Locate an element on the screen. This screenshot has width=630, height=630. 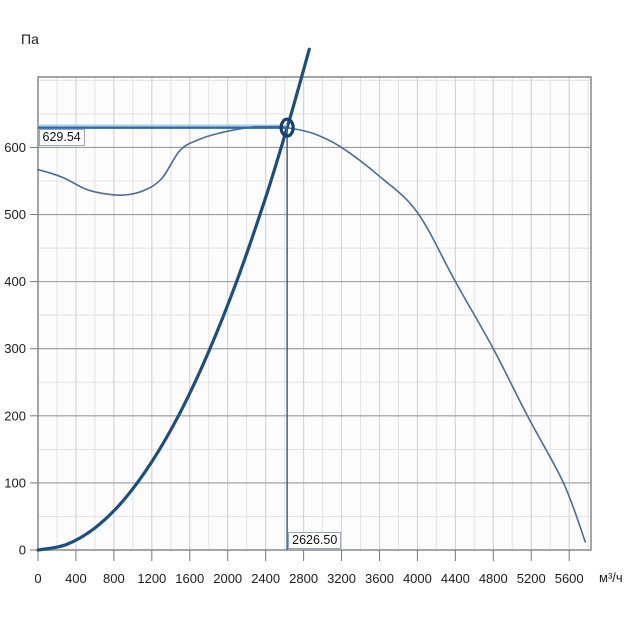
x-tick-label: 2400 is located at coordinates (265, 578).